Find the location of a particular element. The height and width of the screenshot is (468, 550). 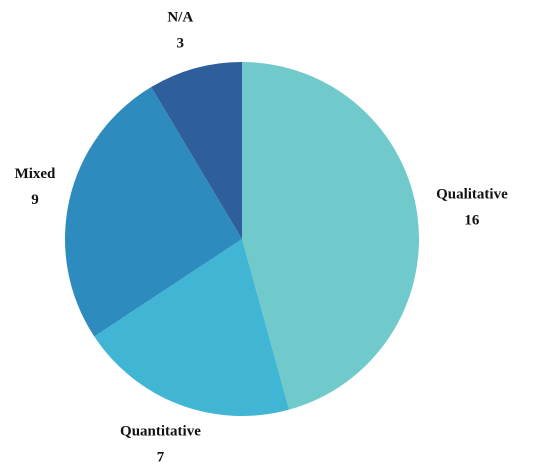

slice-value: 7 is located at coordinates (161, 457).